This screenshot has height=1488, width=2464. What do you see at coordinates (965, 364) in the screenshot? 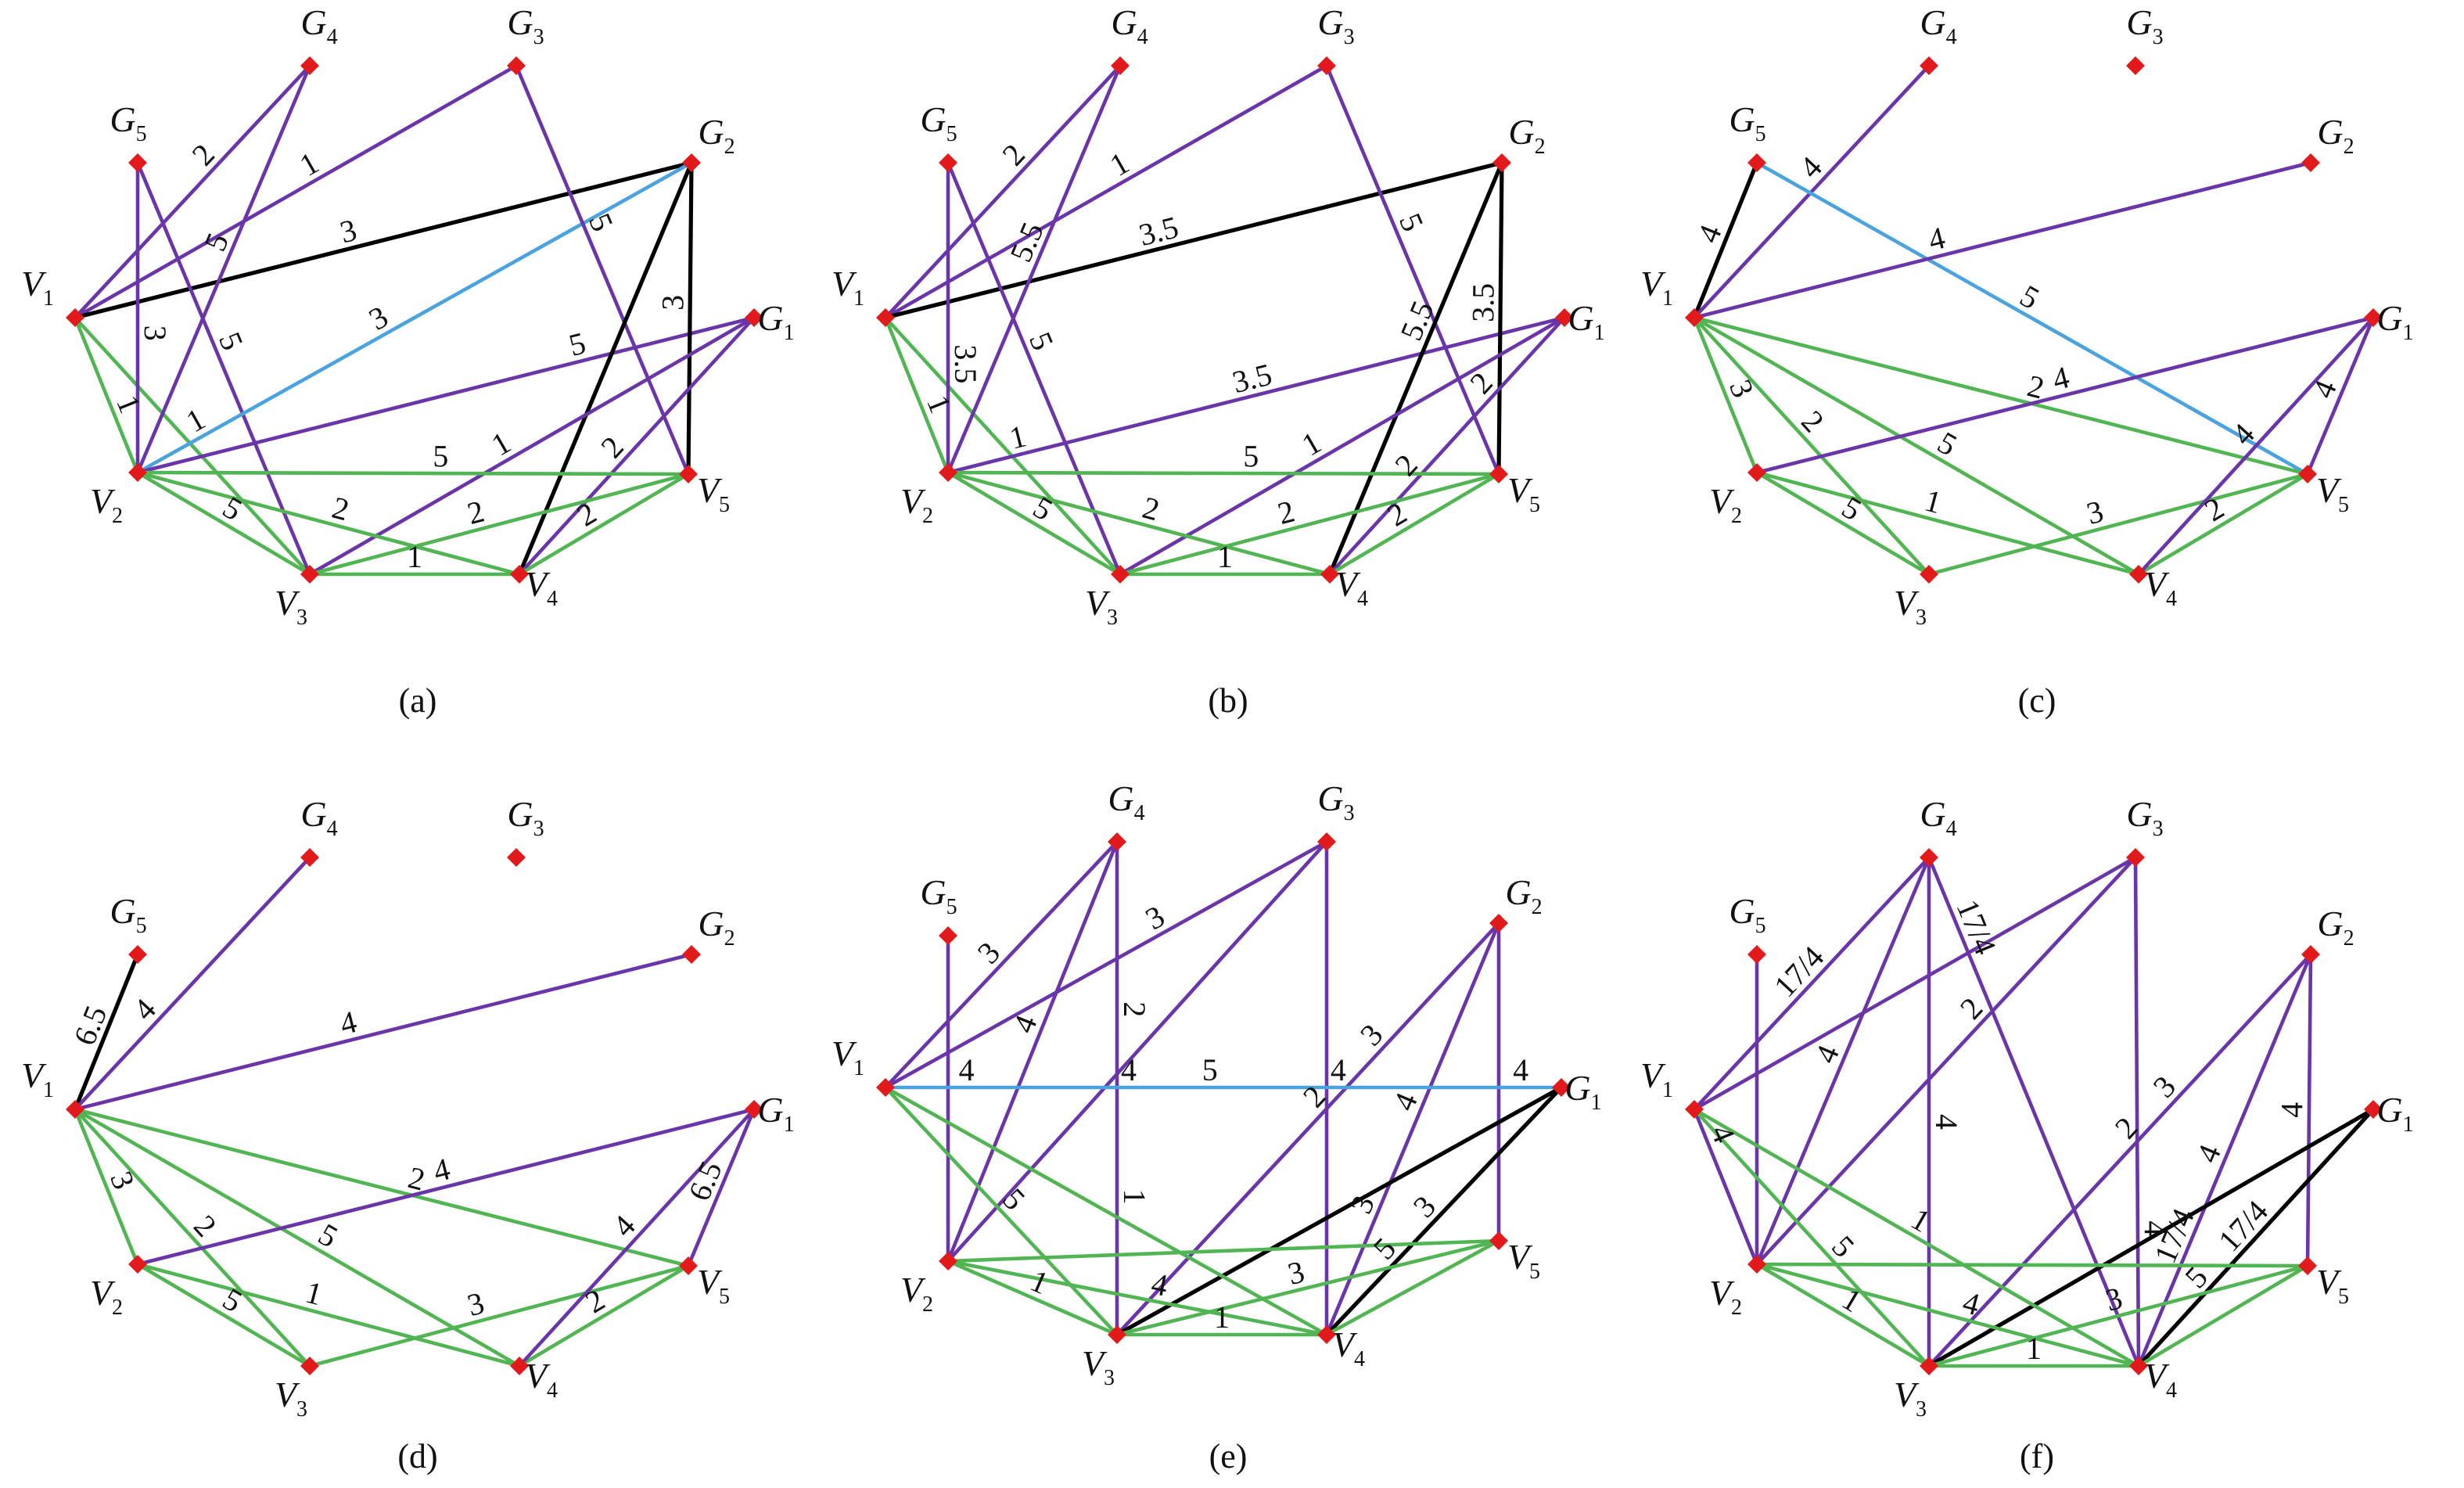
I see `edge-weight: 3.5` at bounding box center [965, 364].